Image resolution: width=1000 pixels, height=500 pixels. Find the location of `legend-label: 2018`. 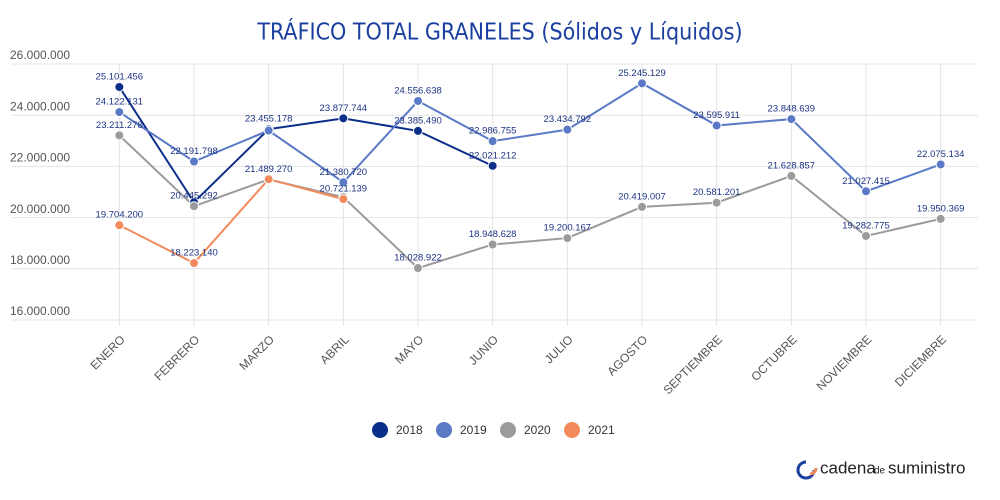

legend-label: 2018 is located at coordinates (409, 430).